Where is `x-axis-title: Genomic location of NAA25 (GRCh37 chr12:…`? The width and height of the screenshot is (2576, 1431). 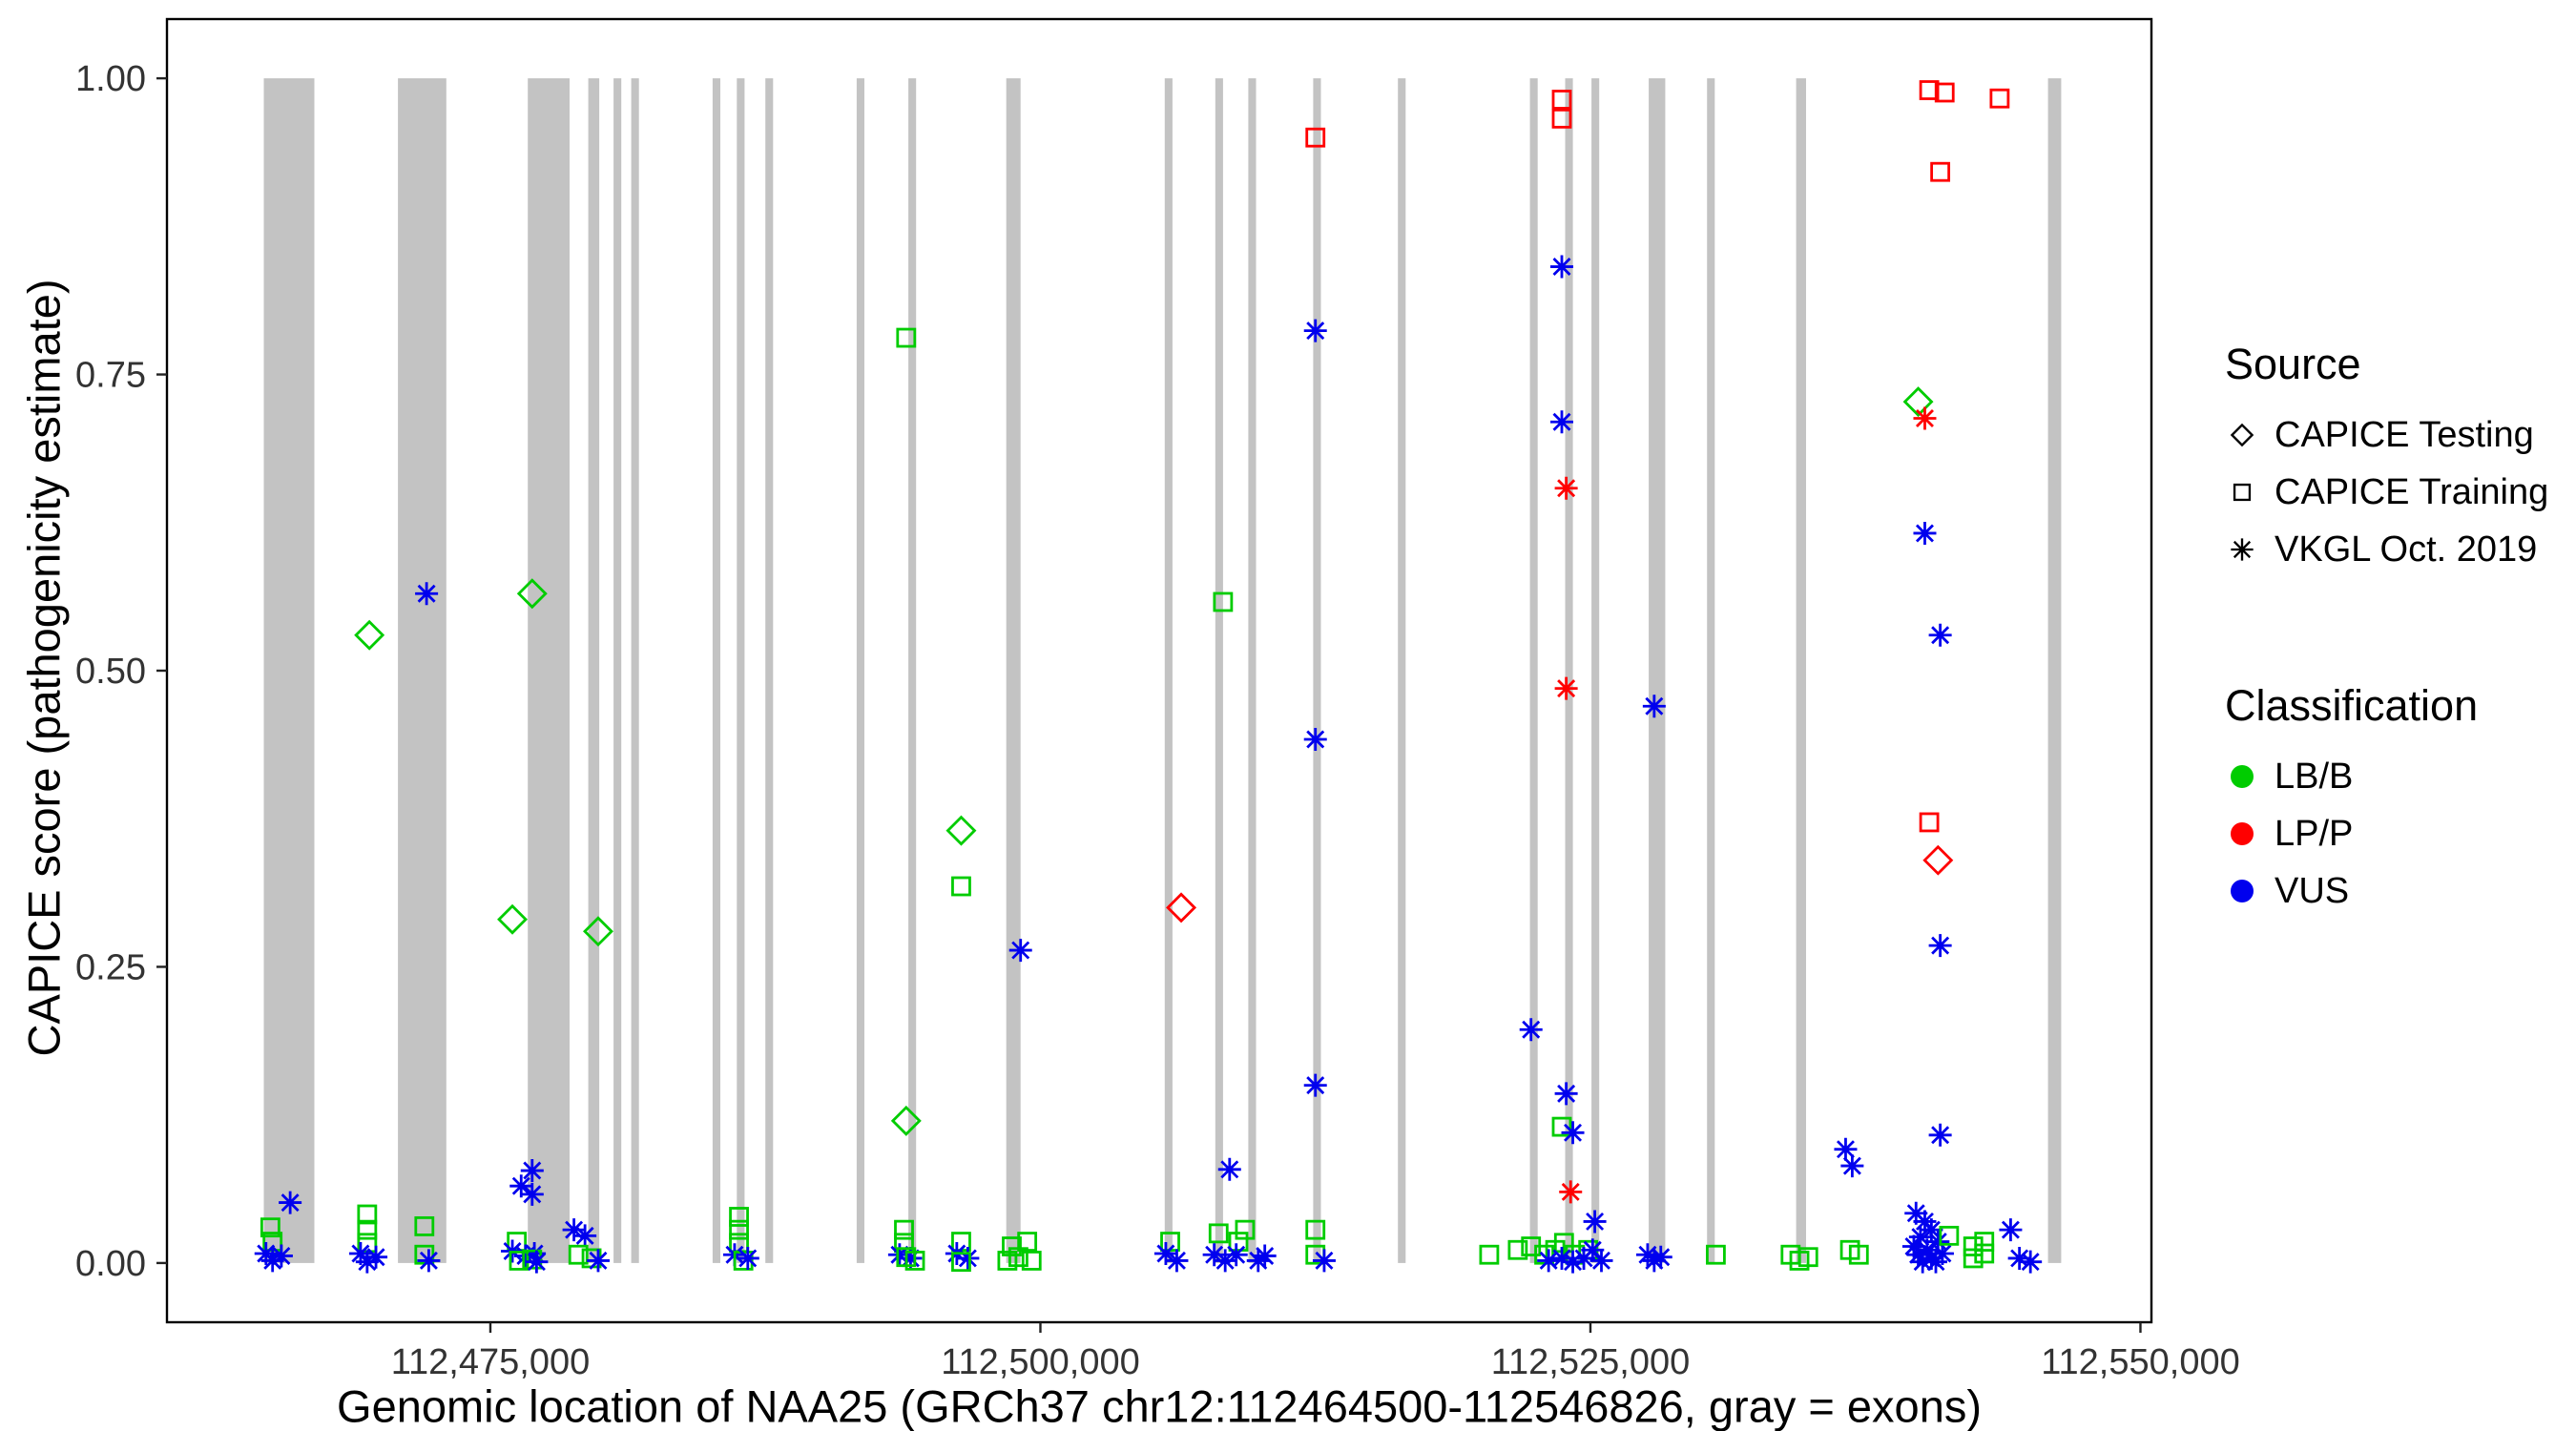
x-axis-title: Genomic location of NAA25 (GRCh37 chr12:… is located at coordinates (1159, 1405).